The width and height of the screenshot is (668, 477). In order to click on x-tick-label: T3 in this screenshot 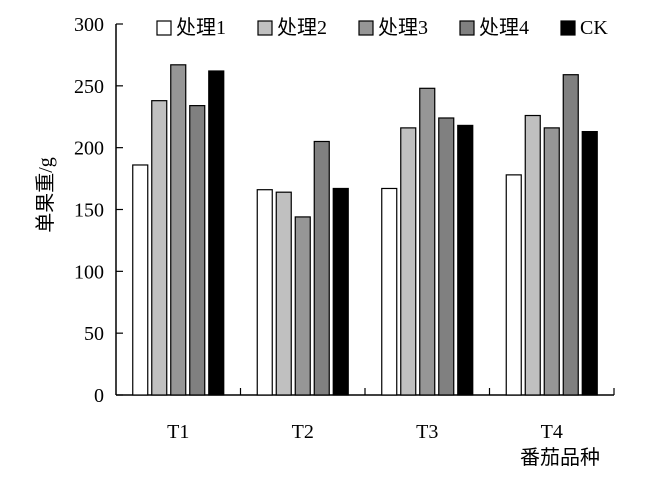, I will do `click(427, 432)`.